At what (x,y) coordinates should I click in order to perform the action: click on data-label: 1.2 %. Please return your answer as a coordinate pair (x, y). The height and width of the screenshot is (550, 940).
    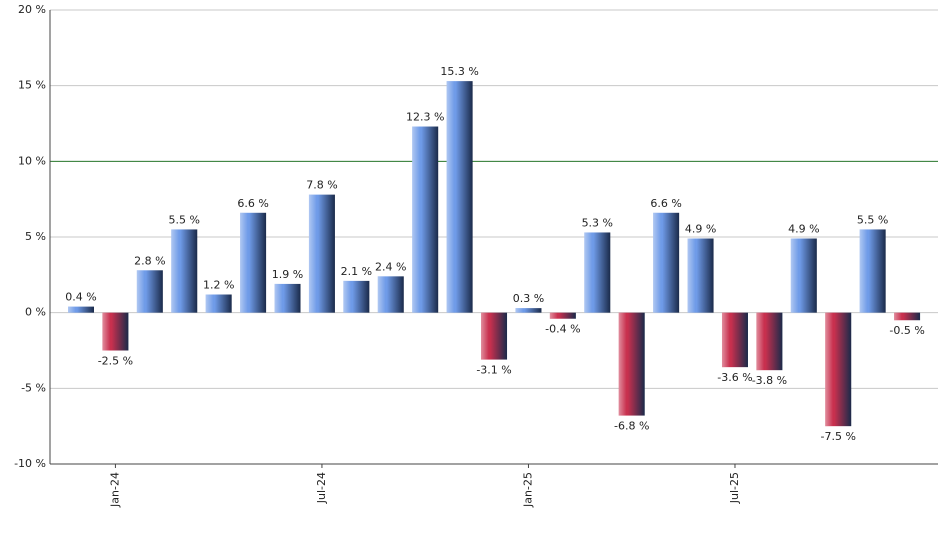
    Looking at the image, I should click on (218, 285).